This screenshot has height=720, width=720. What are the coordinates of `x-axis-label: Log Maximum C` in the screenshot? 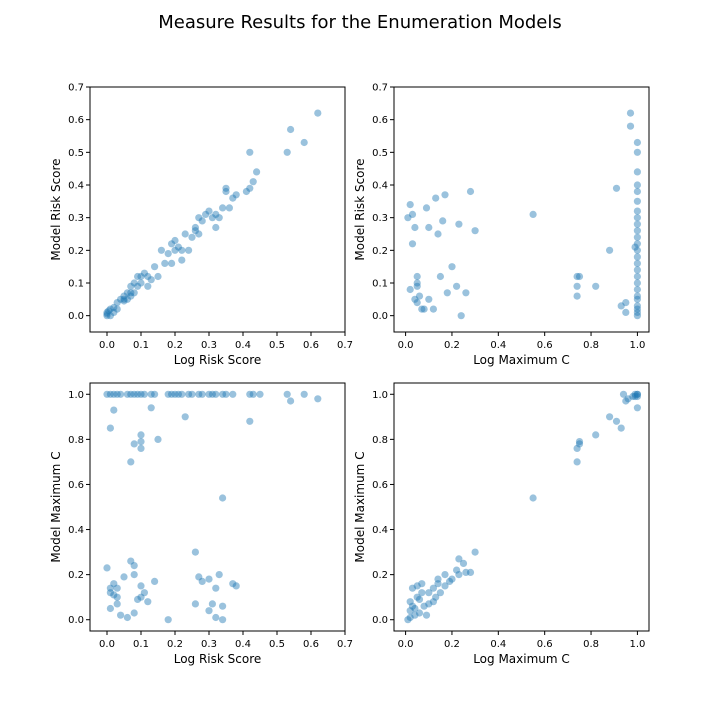 It's located at (521, 360).